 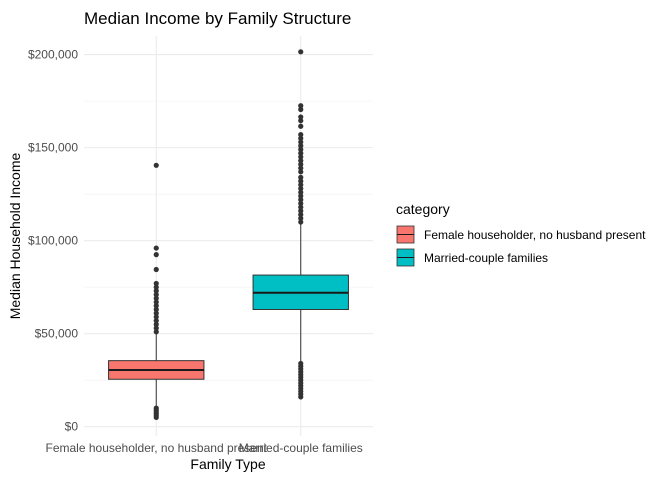 I want to click on y-tick-label: $200,000, so click(x=53, y=55).